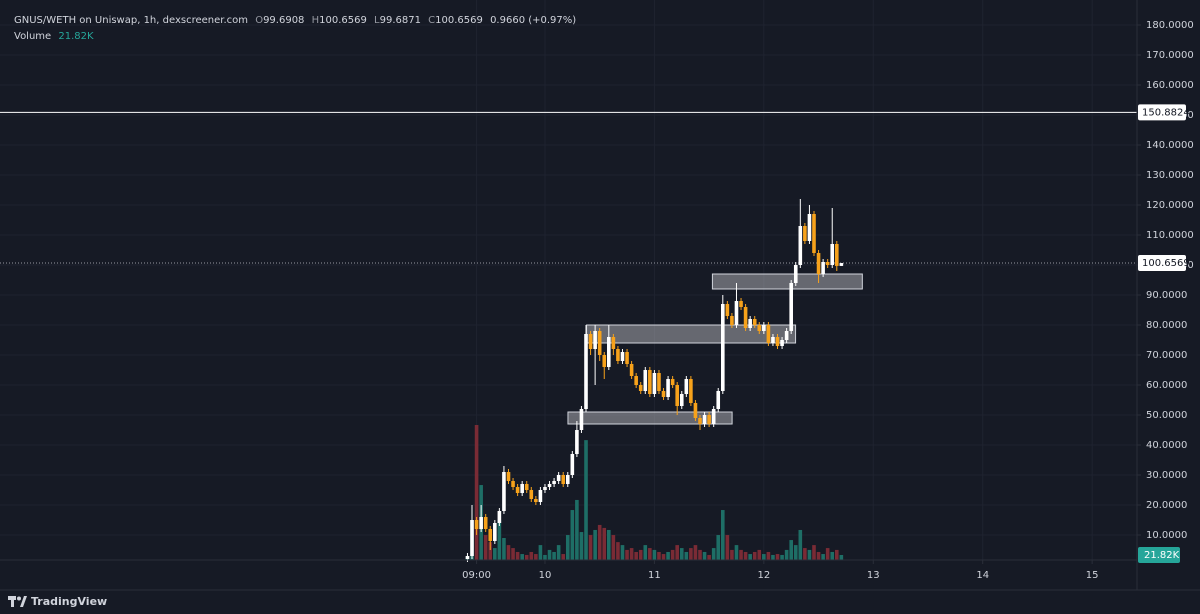 The width and height of the screenshot is (1200, 614). I want to click on volume-badge, so click(1159, 555).